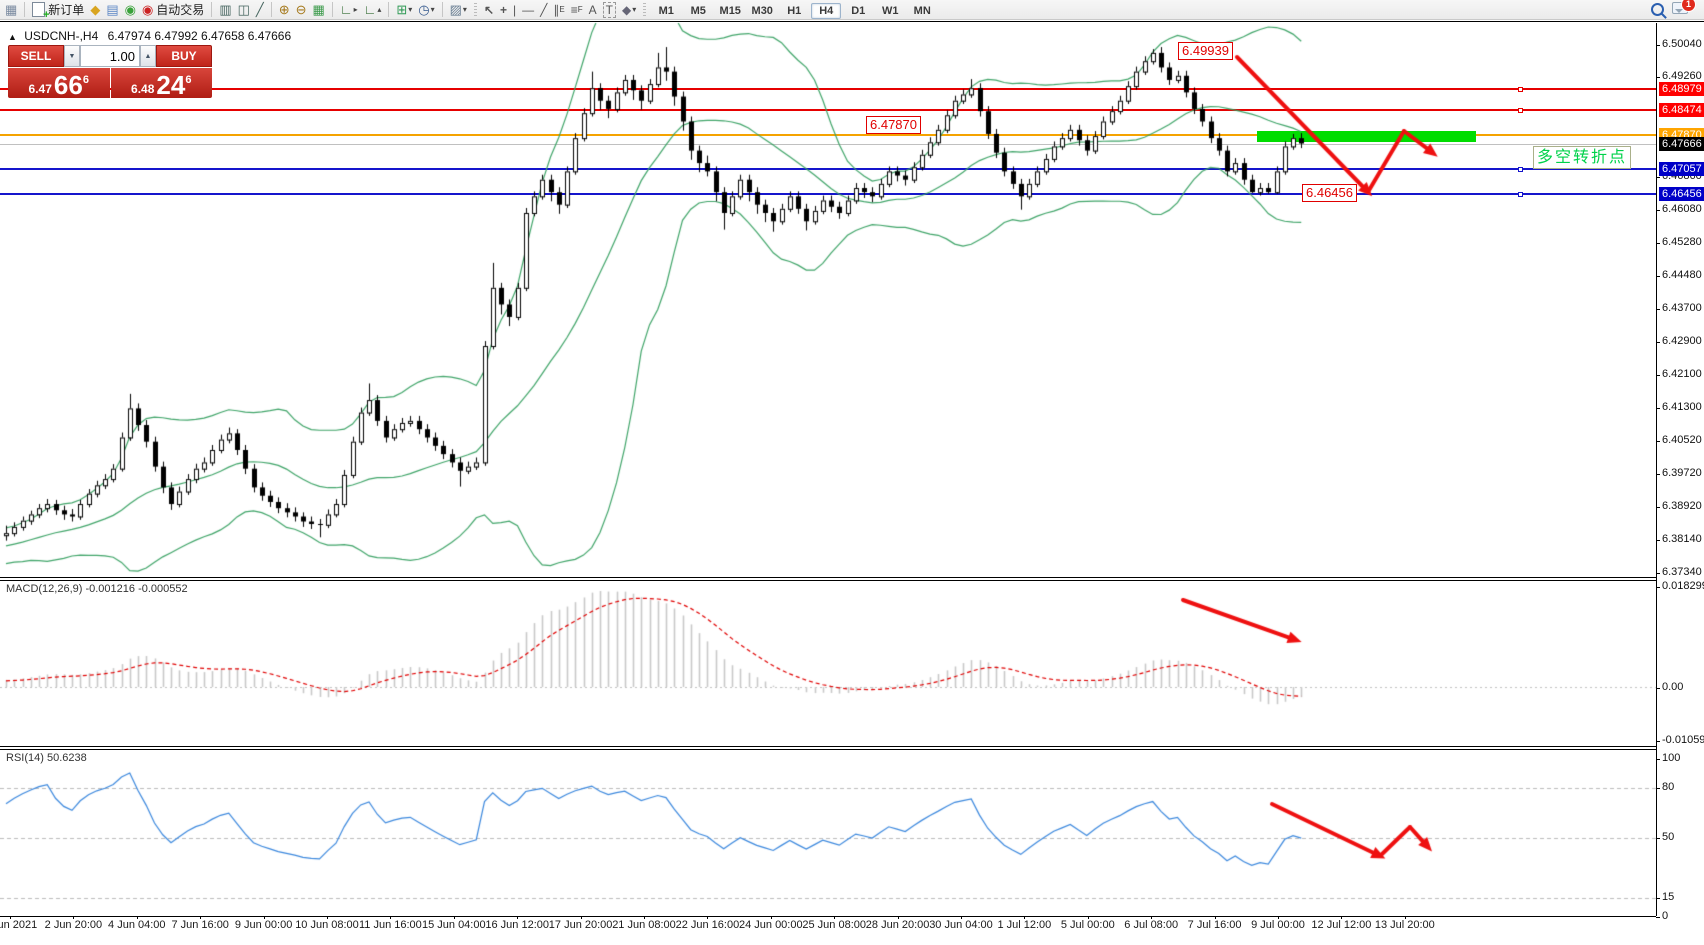 This screenshot has width=1704, height=945. I want to click on low-price-callout: 6.46456, so click(1329, 193).